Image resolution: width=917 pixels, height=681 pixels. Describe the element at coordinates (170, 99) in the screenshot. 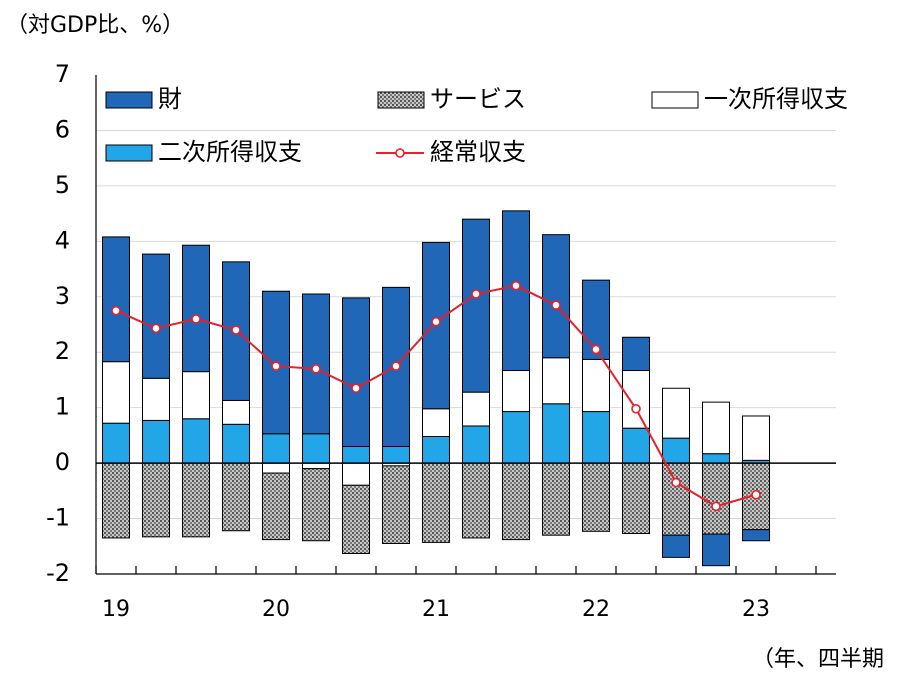

I see `legend-label: 財` at that location.